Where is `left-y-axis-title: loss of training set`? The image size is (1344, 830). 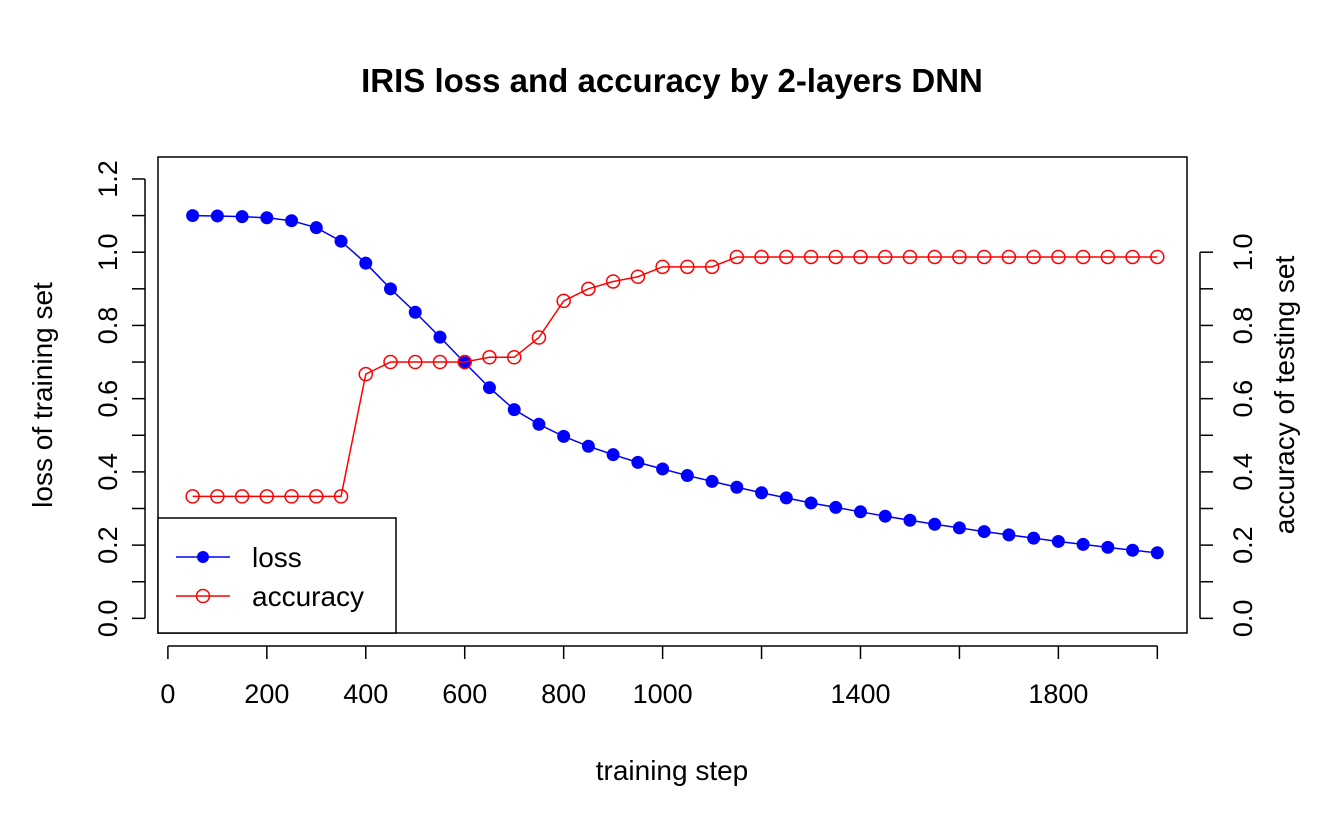
left-y-axis-title: loss of training set is located at coordinates (42, 395).